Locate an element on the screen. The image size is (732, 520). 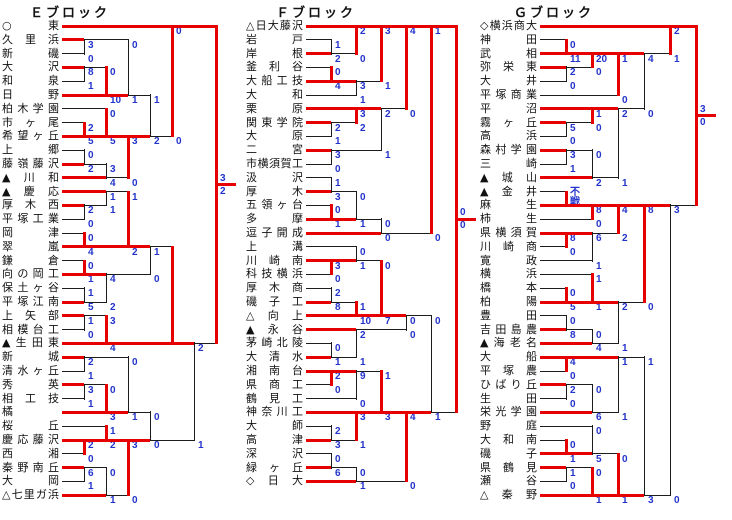
team-name-char: 平 is located at coordinates (485, 108).